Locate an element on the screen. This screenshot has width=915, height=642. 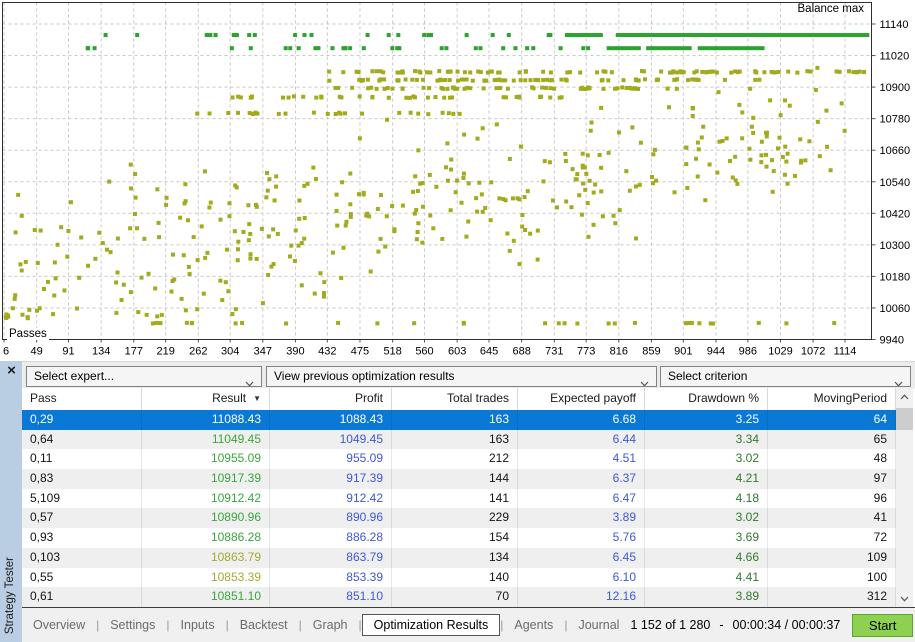
svg-text: 688 is located at coordinates (521, 352).